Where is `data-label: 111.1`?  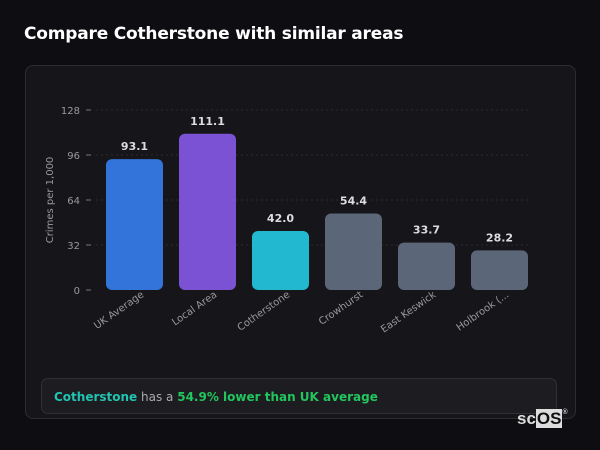
data-label: 111.1 is located at coordinates (207, 121).